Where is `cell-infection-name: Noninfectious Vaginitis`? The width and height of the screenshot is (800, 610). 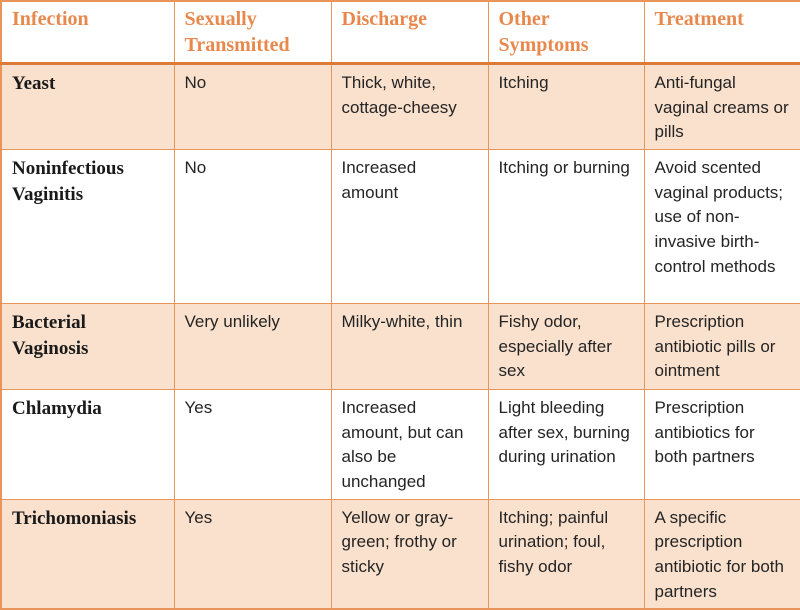
cell-infection-name: Noninfectious Vaginitis is located at coordinates (87, 227).